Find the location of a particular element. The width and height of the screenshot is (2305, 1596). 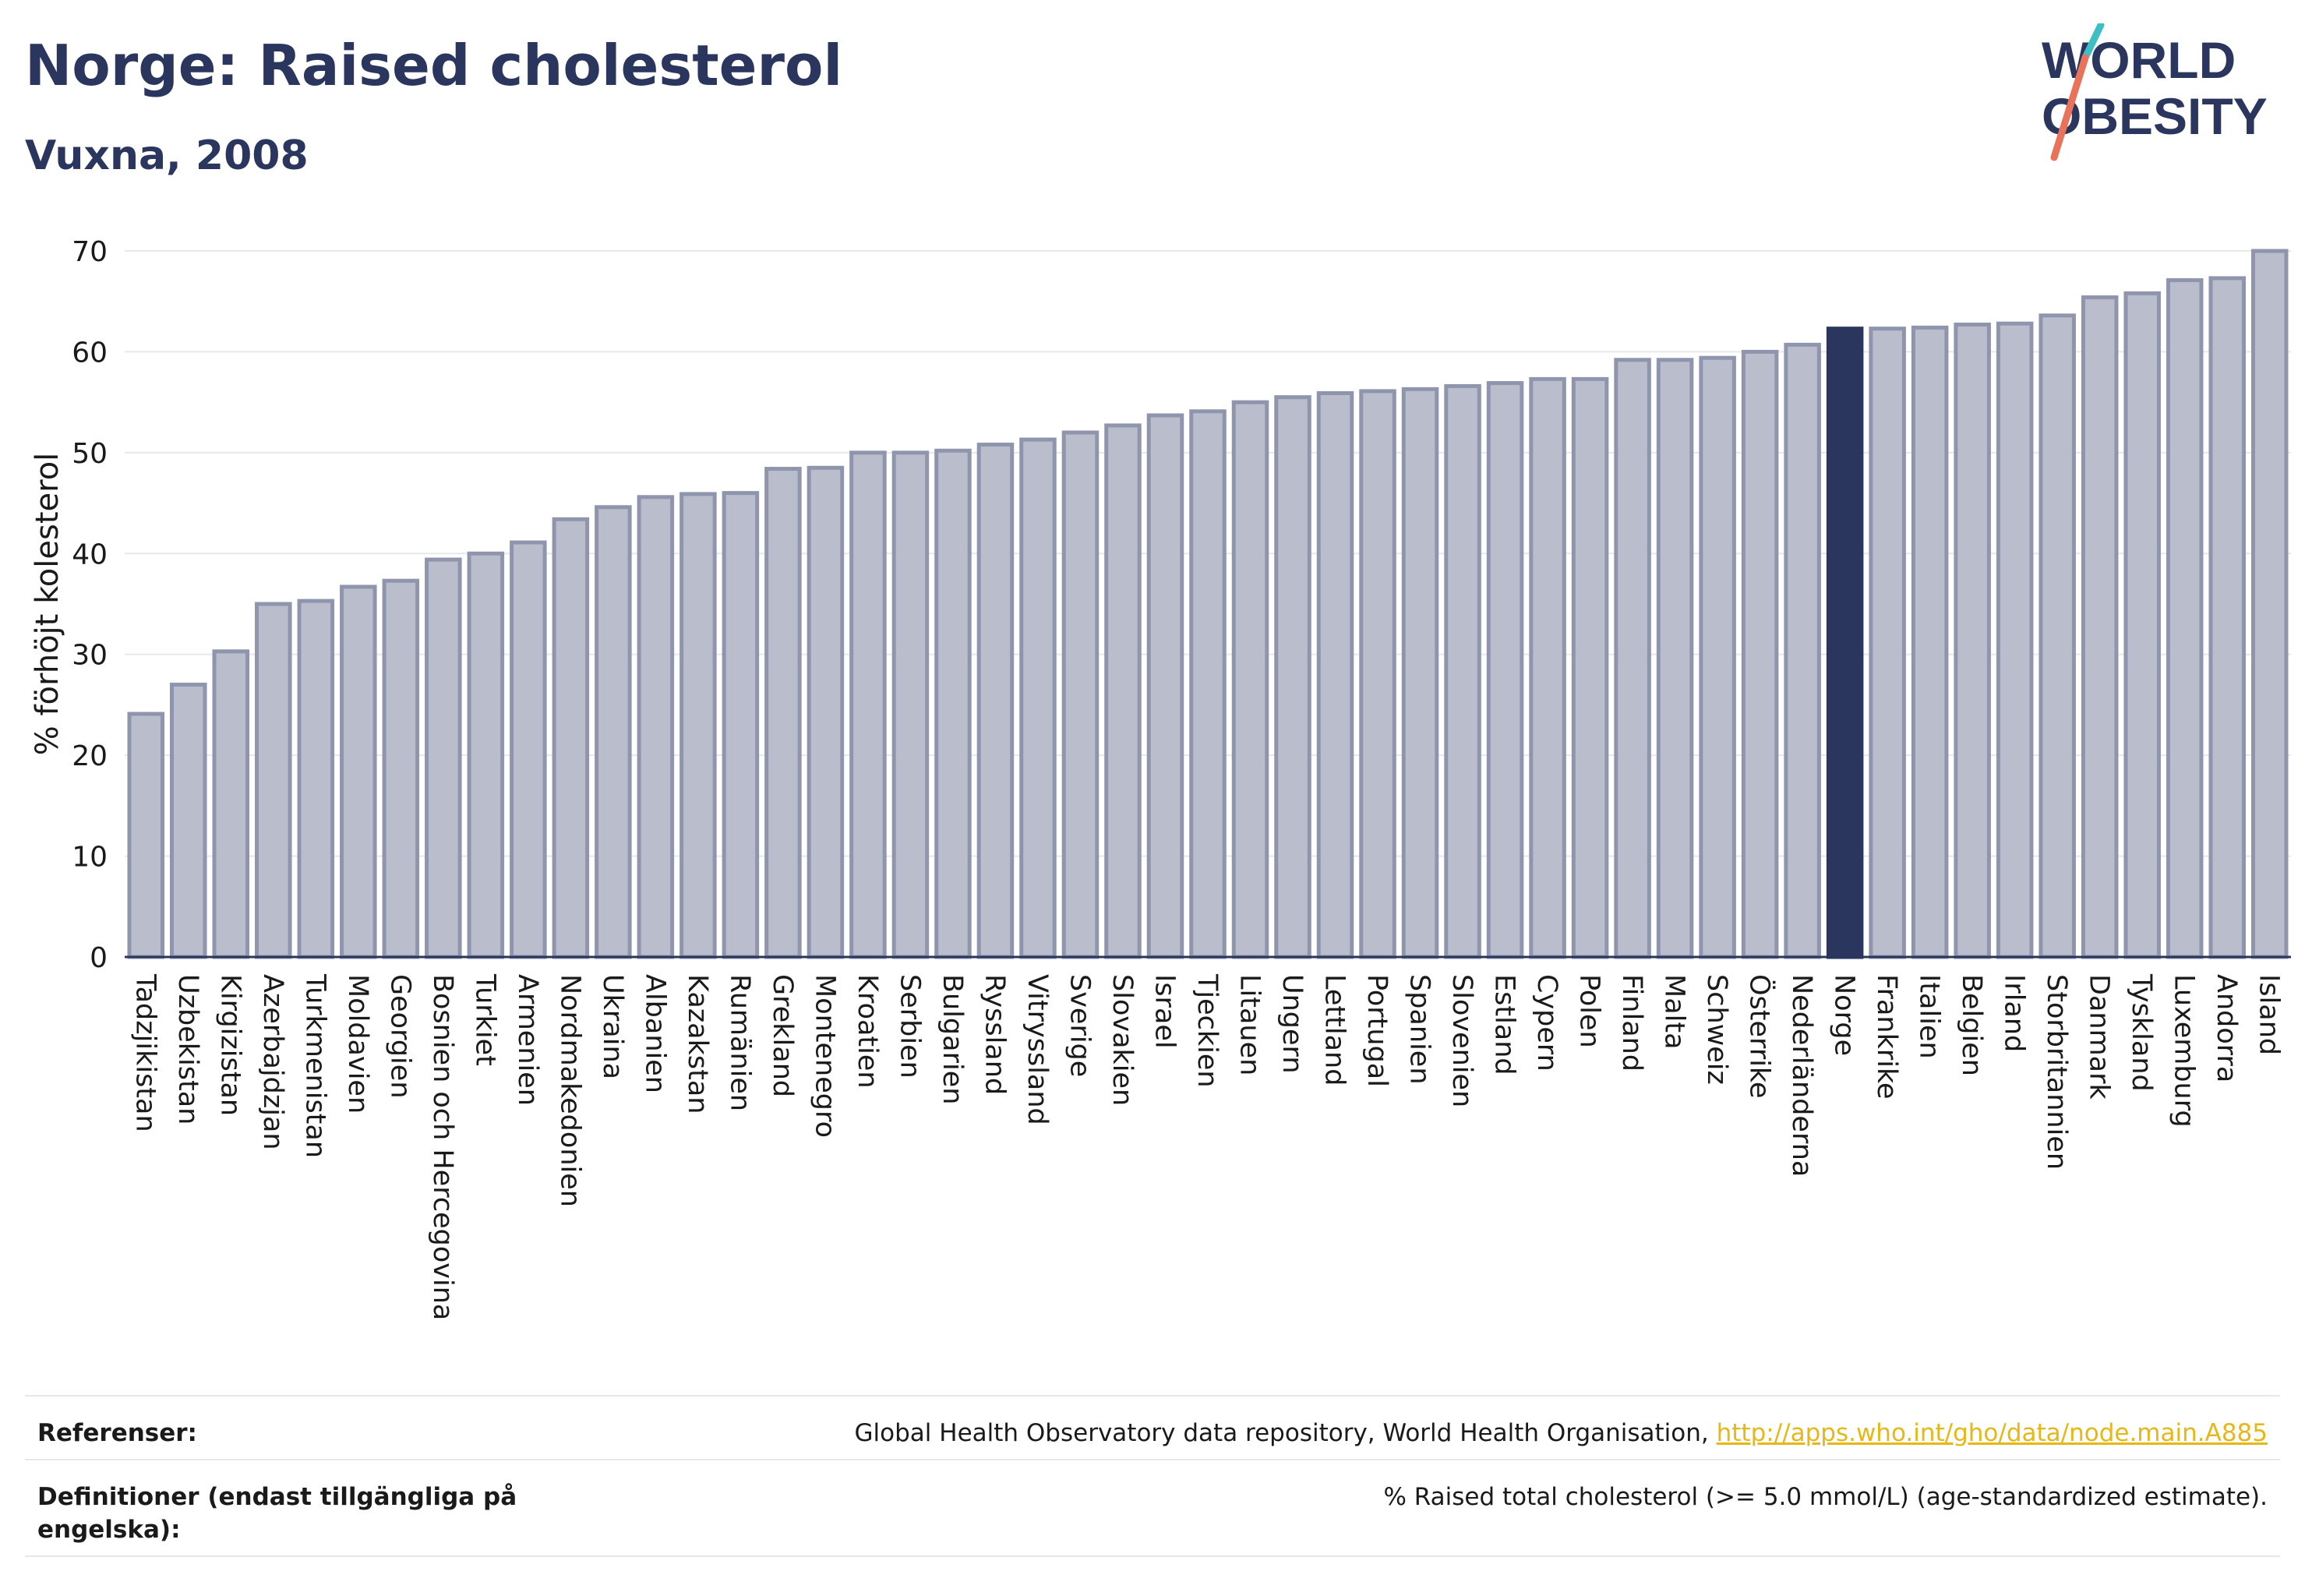

logo-line2: OBESITY is located at coordinates (2155, 116).